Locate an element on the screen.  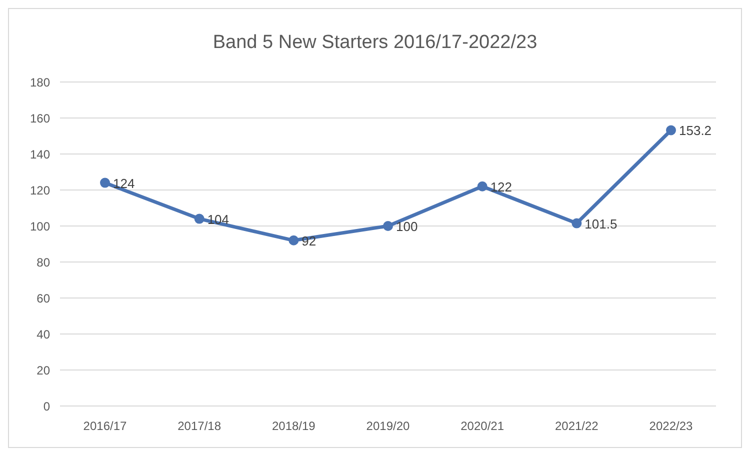
y-tick-label: 20 is located at coordinates (43, 371).